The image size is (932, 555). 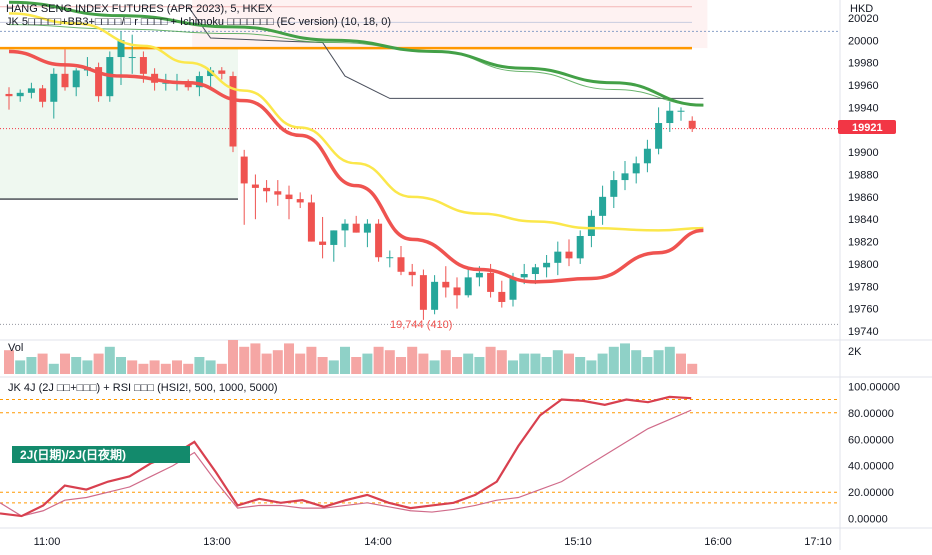 What do you see at coordinates (855, 352) in the screenshot?
I see `volume-tick: 2K` at bounding box center [855, 352].